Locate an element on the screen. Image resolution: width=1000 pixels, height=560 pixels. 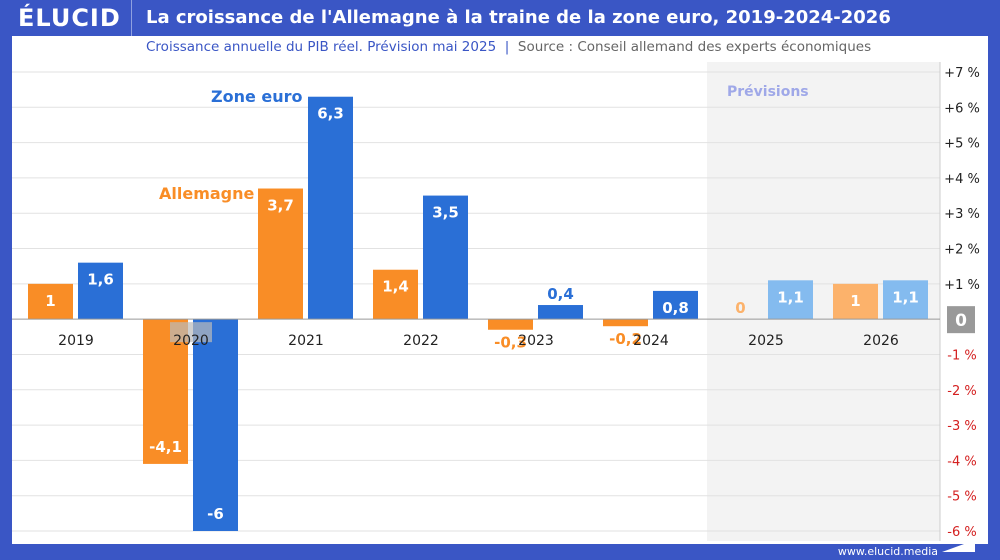
zero-badge is located at coordinates (961, 320).